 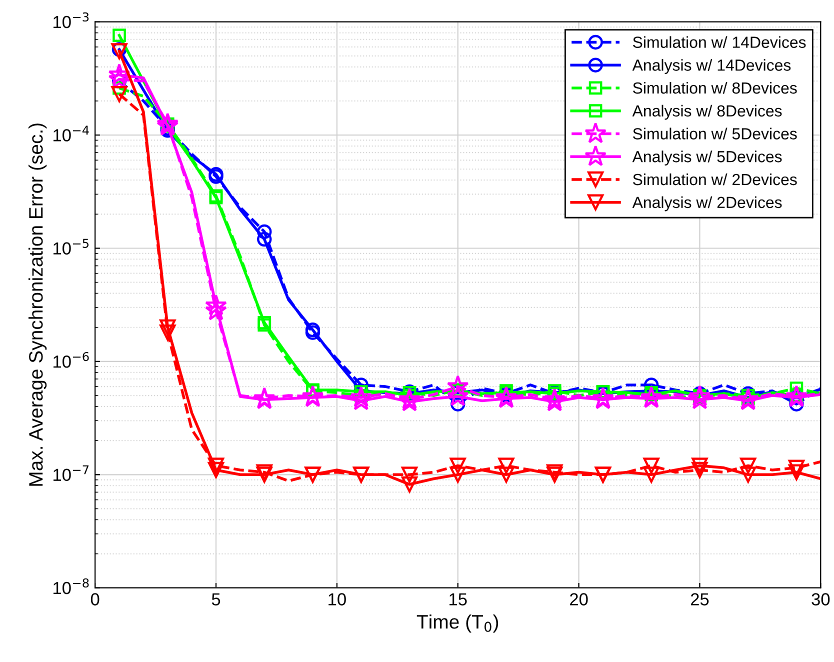 What do you see at coordinates (71, 473) in the screenshot?
I see `y-tick-label: 10$^{−7}$` at bounding box center [71, 473].